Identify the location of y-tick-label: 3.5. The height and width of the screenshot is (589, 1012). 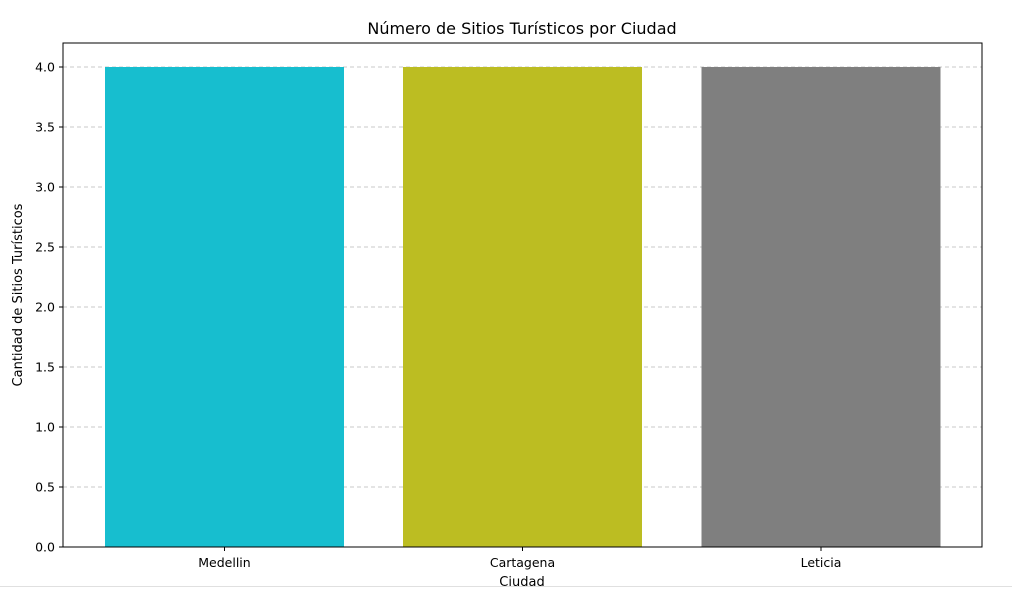
(45, 127).